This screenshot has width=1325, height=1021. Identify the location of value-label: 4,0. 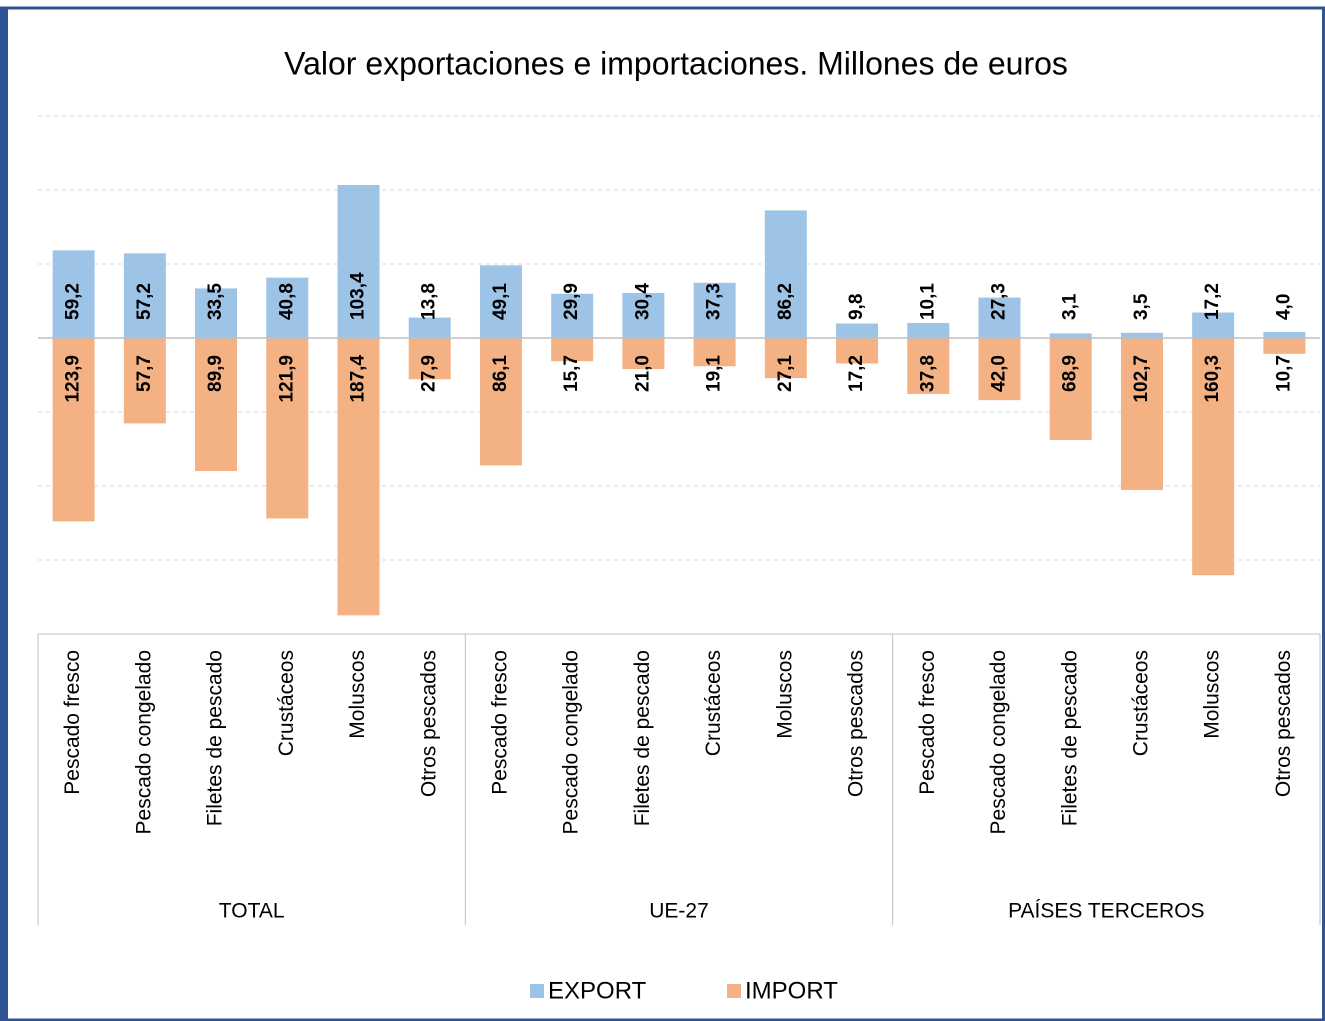
(1283, 307).